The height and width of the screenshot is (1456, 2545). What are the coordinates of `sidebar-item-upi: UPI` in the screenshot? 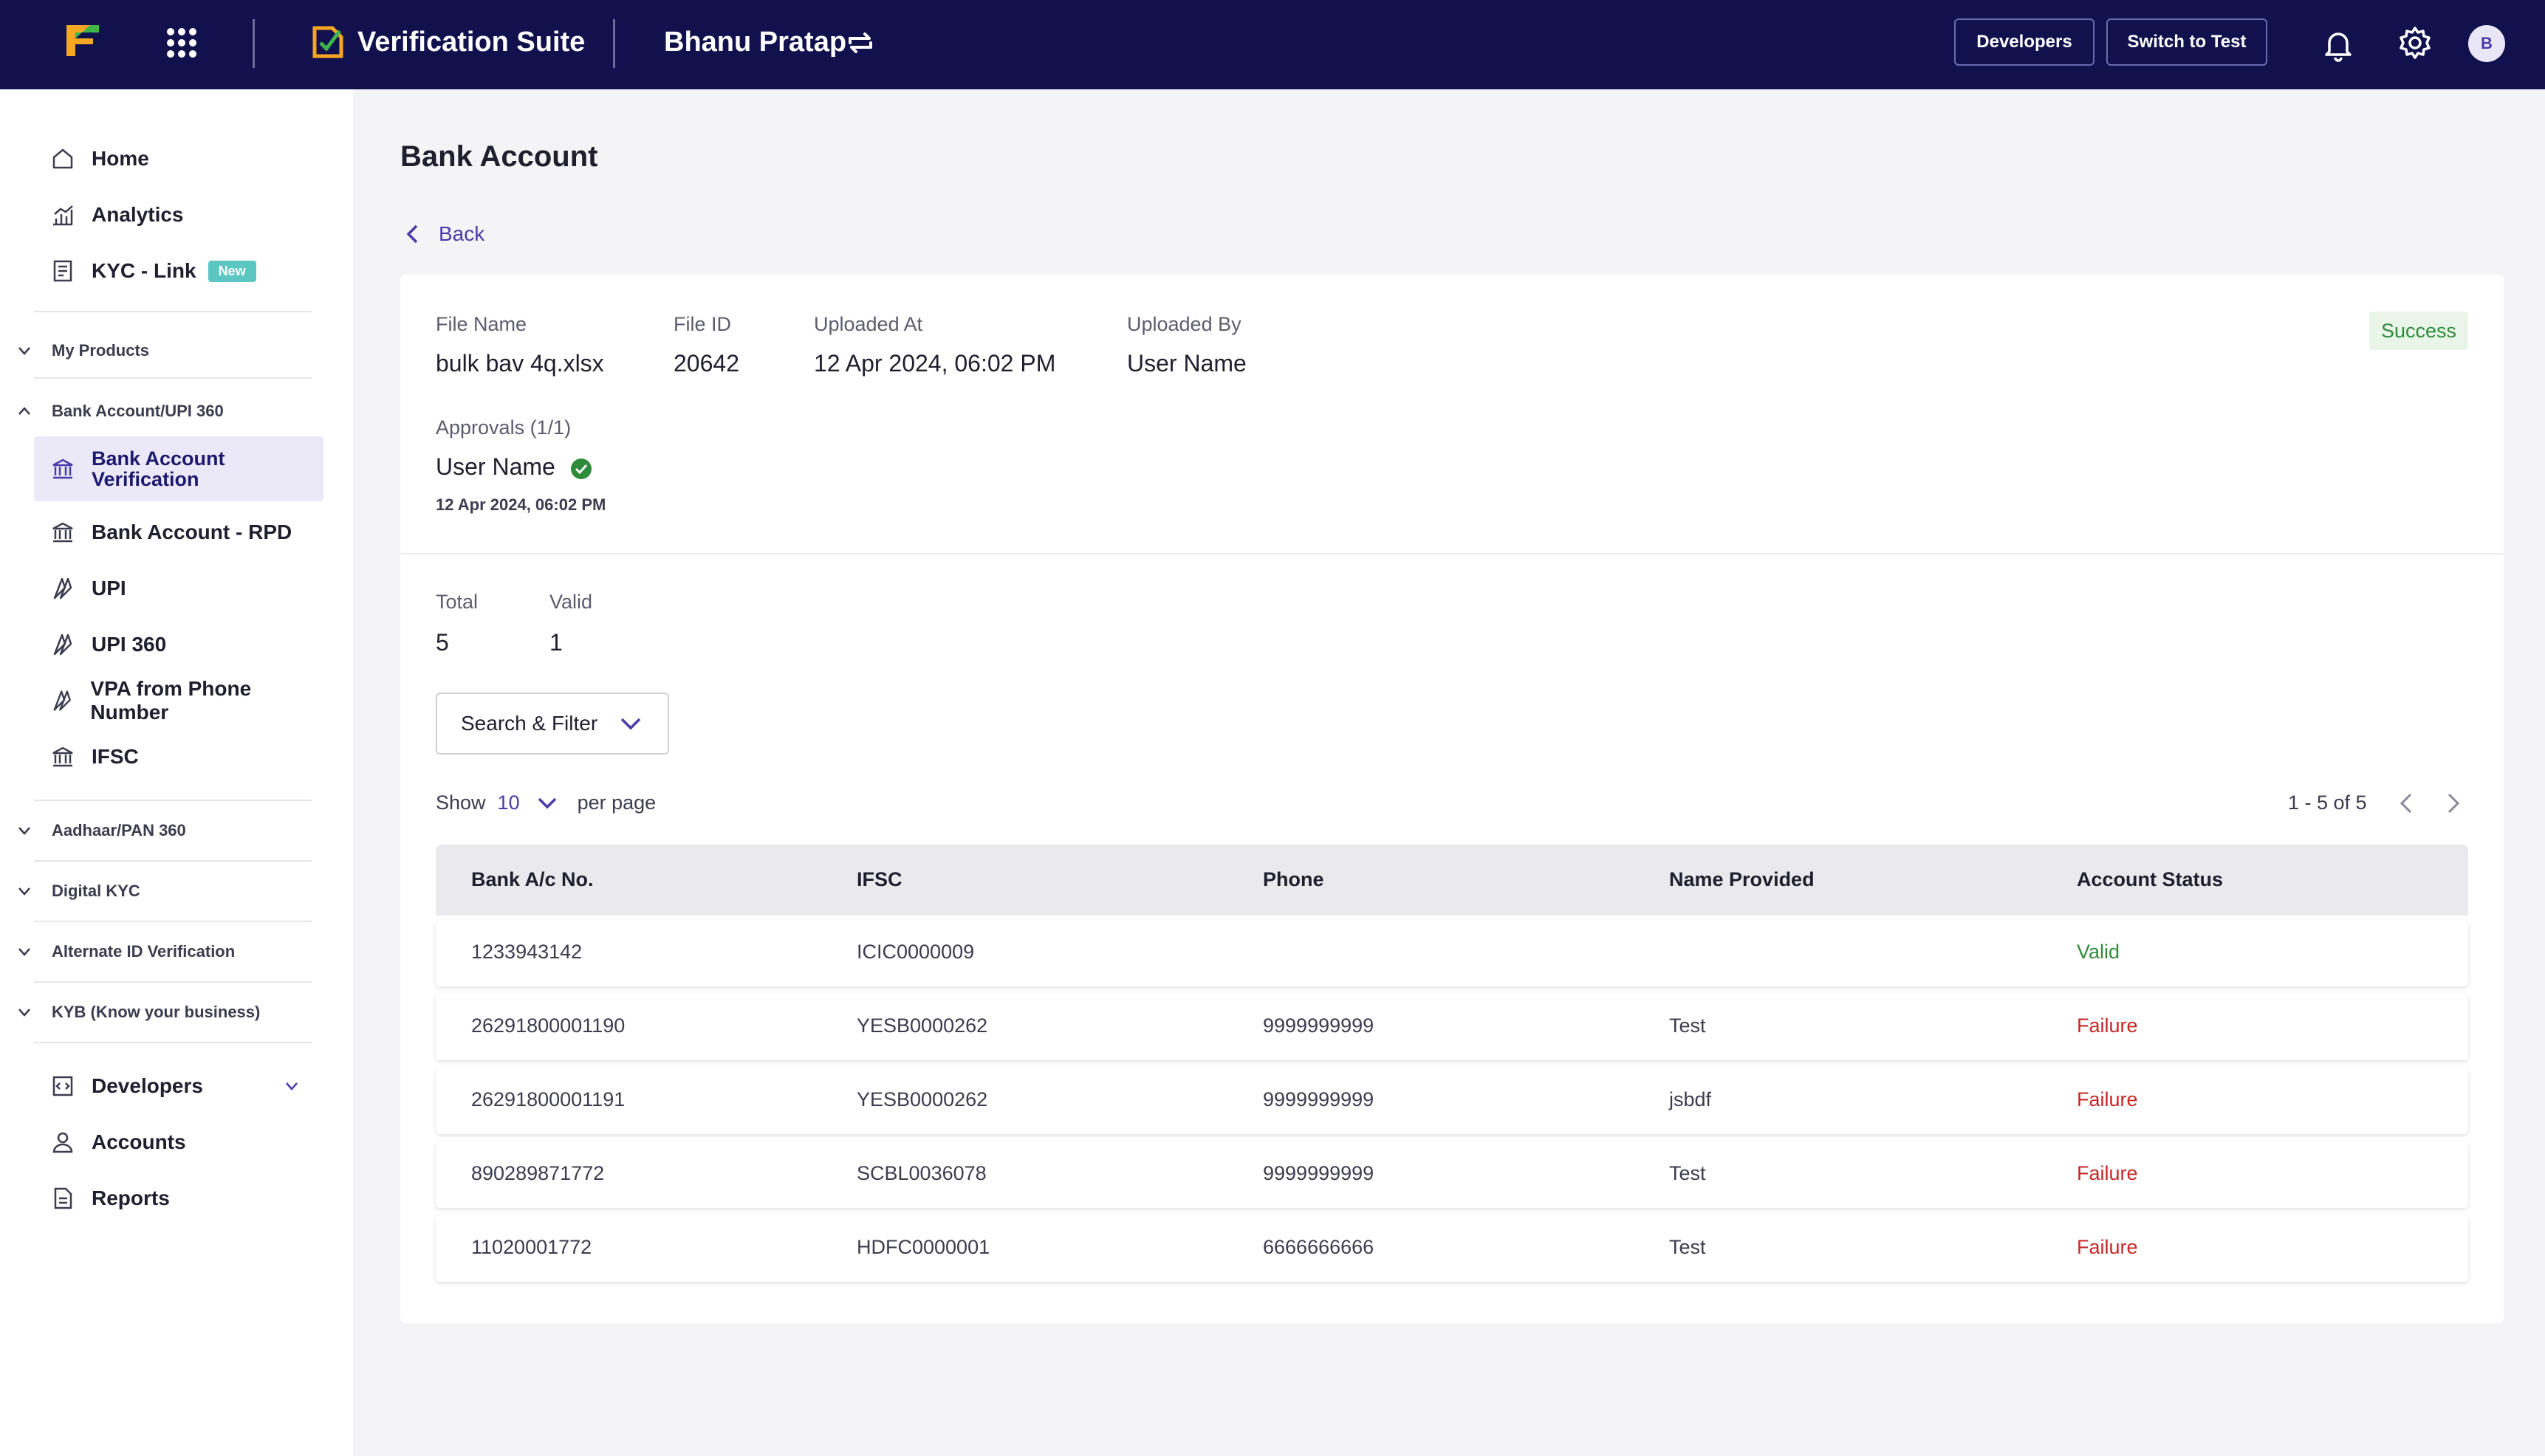 It's located at (178, 588).